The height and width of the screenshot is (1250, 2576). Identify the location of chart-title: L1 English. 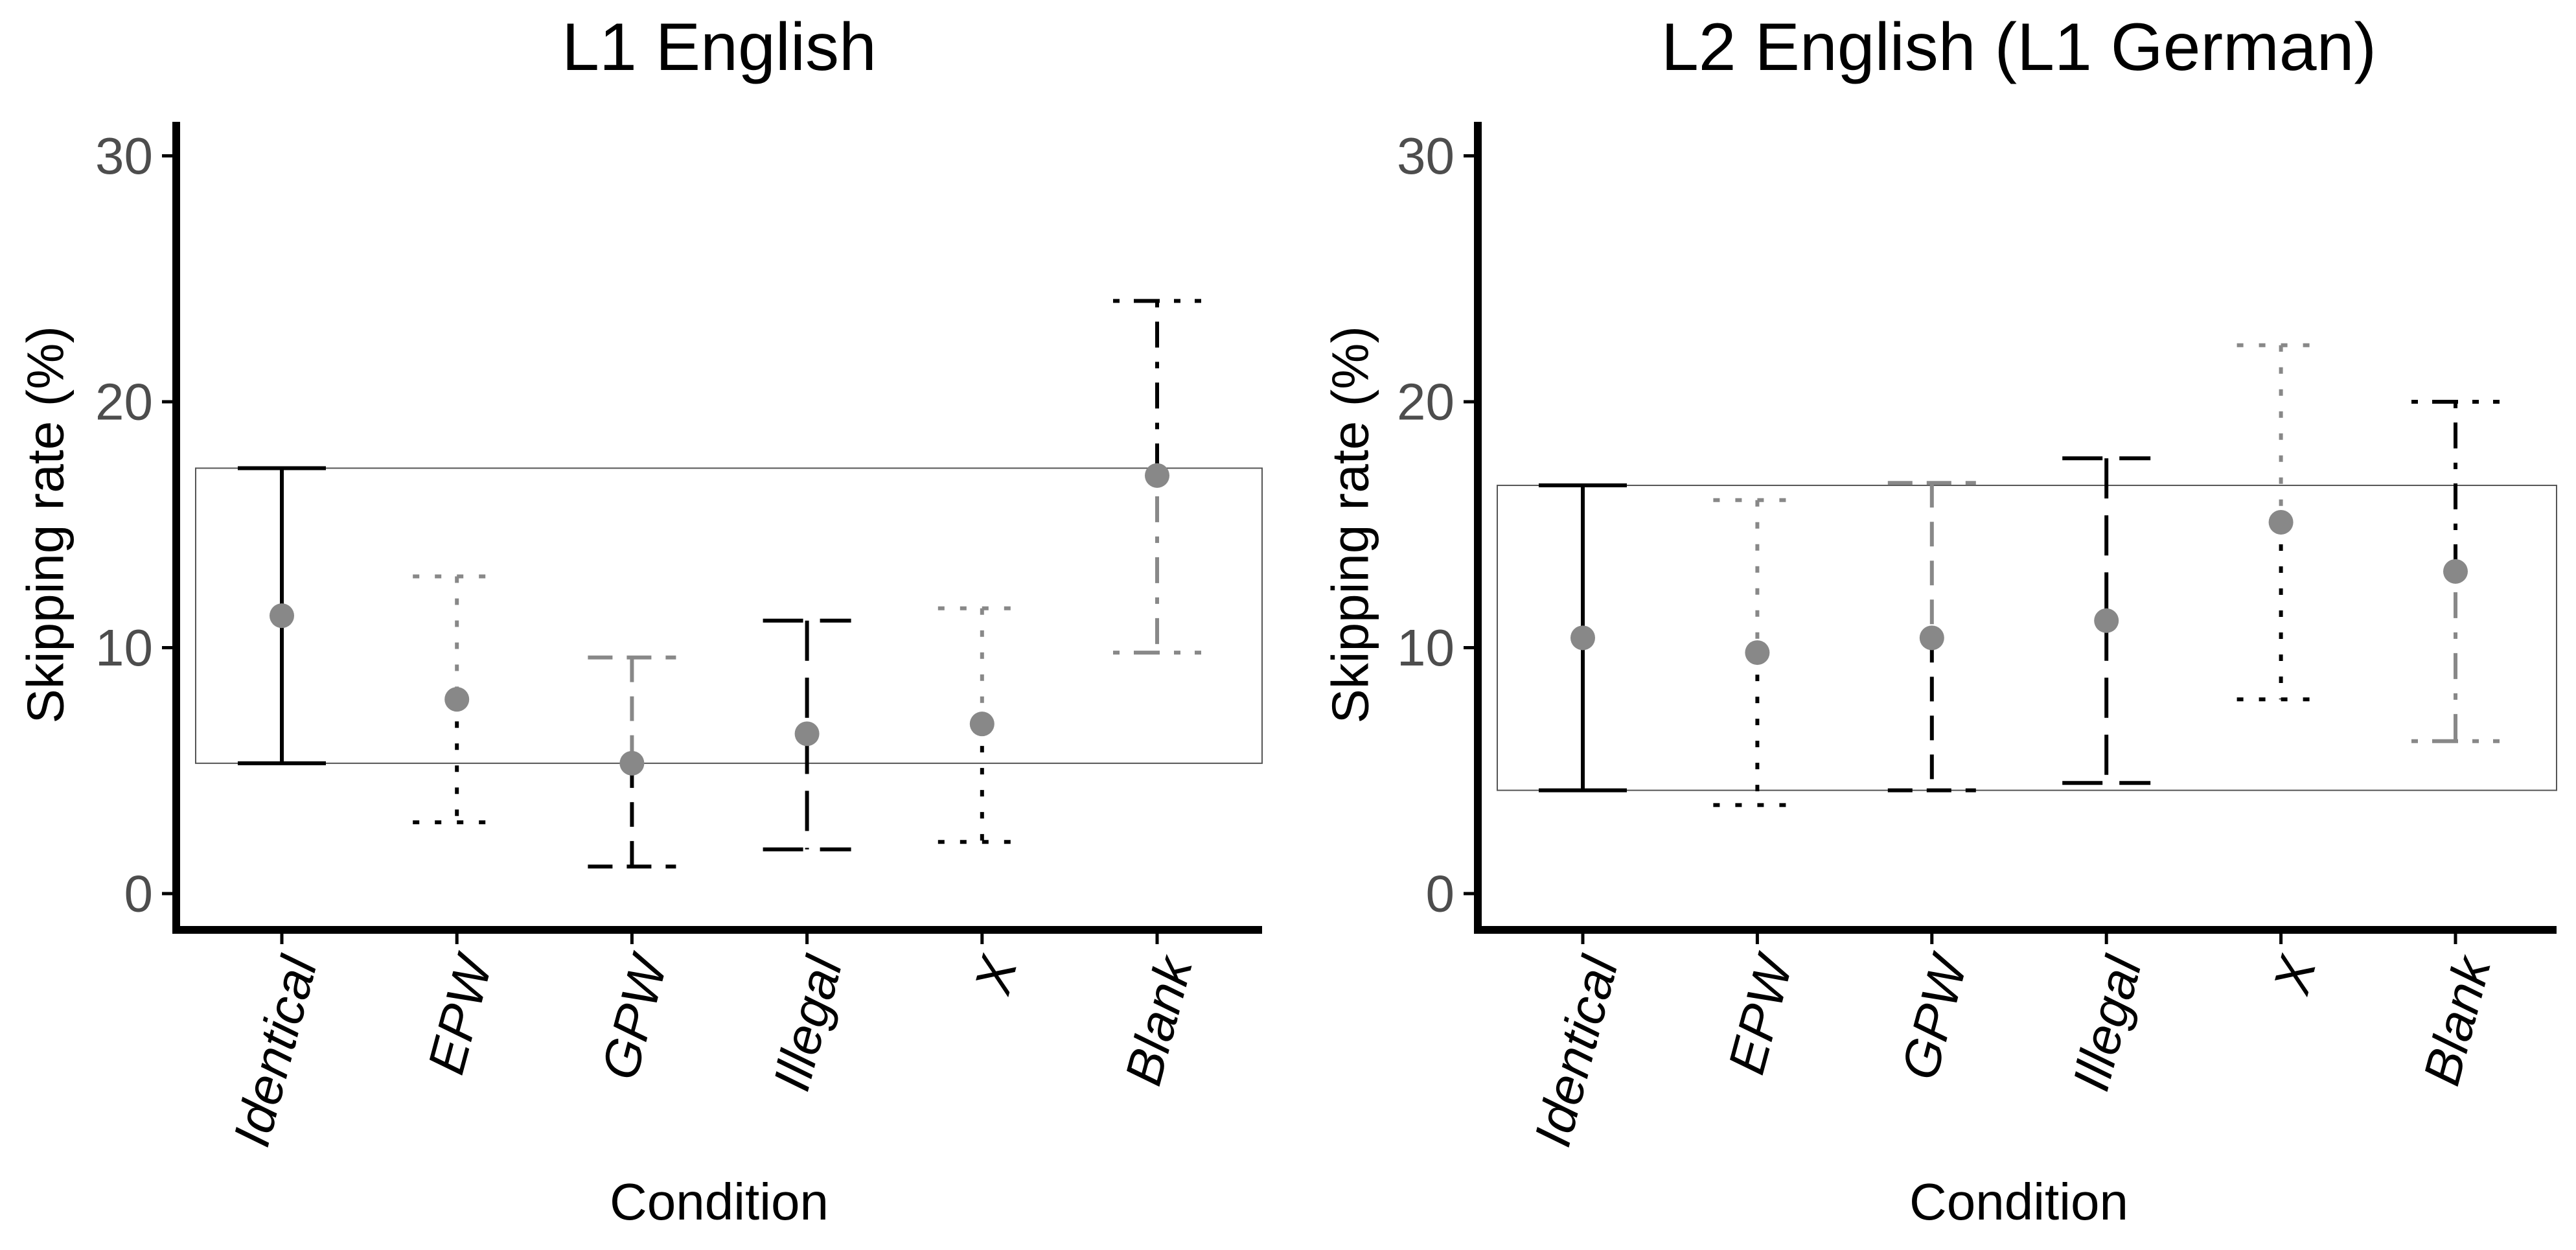
(720, 47).